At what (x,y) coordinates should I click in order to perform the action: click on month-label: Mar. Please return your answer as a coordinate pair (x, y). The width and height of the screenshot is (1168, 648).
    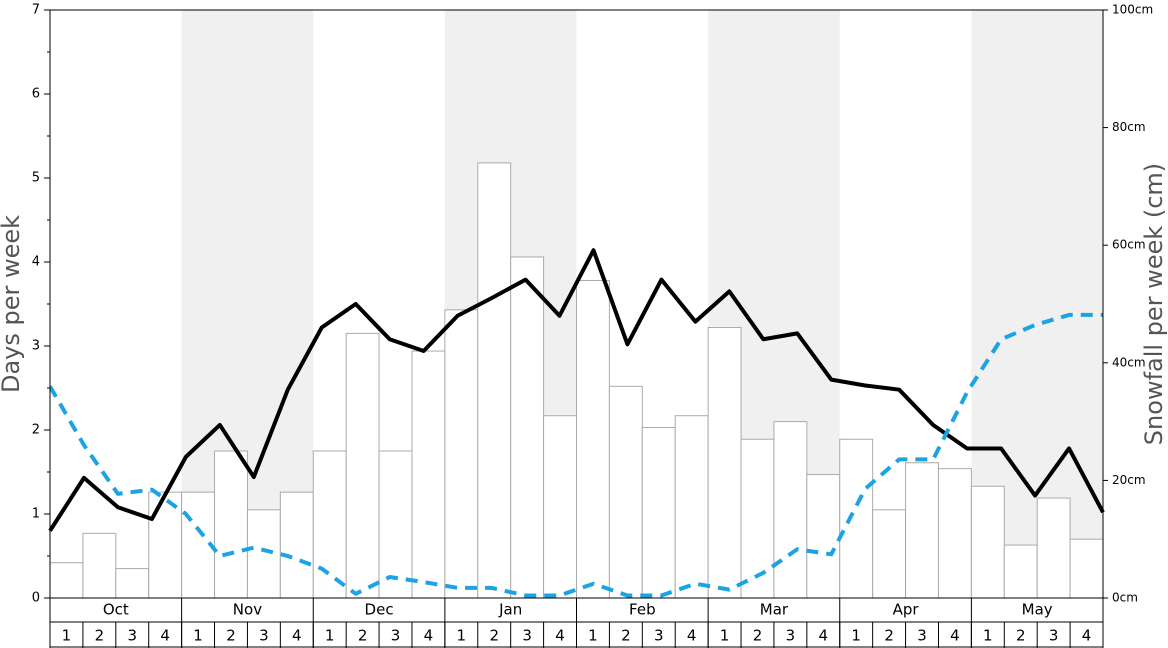
    Looking at the image, I should click on (774, 610).